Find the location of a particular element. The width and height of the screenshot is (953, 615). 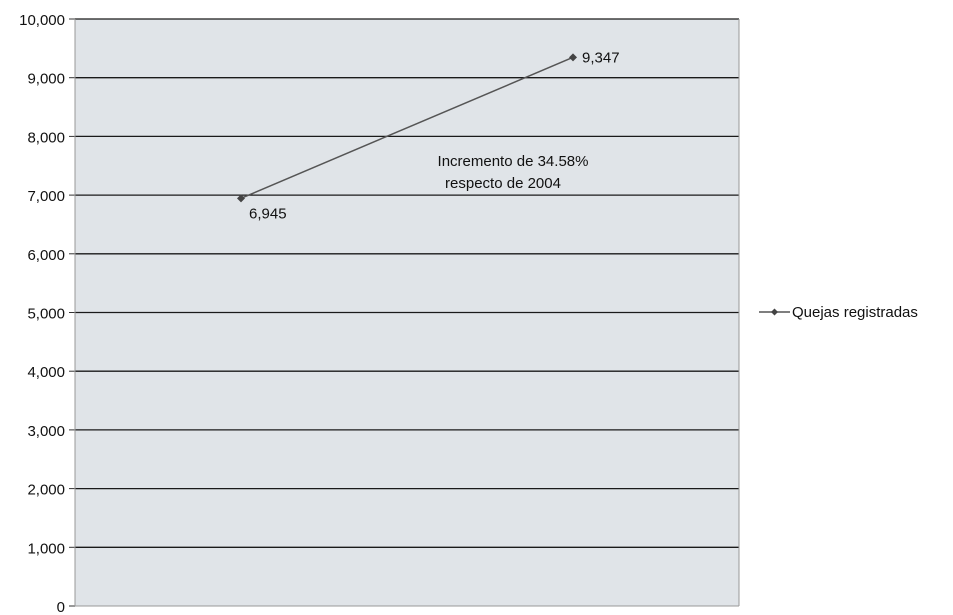

data-labels: 6,945 9,347 is located at coordinates (434, 135).